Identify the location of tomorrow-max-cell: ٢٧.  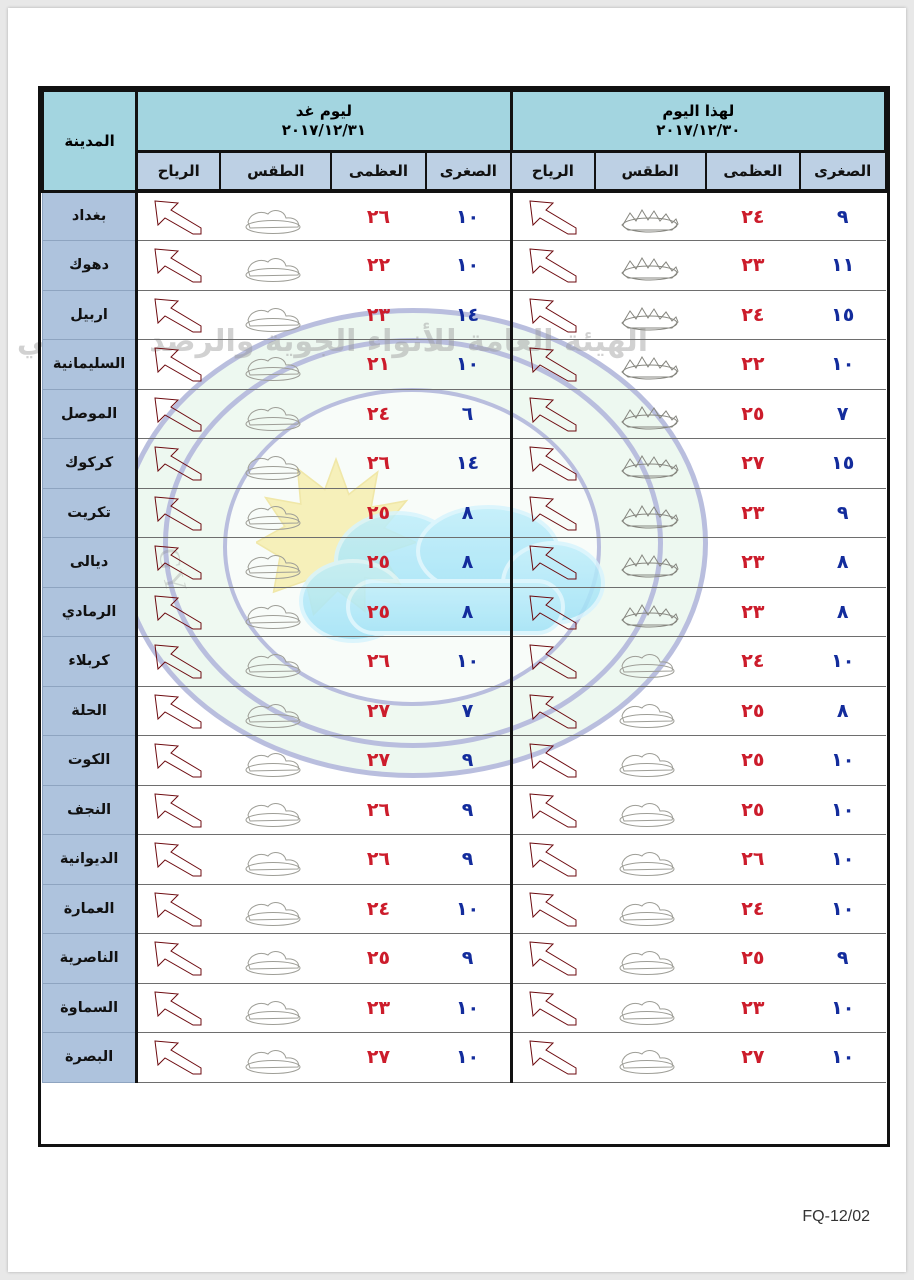
(378, 711).